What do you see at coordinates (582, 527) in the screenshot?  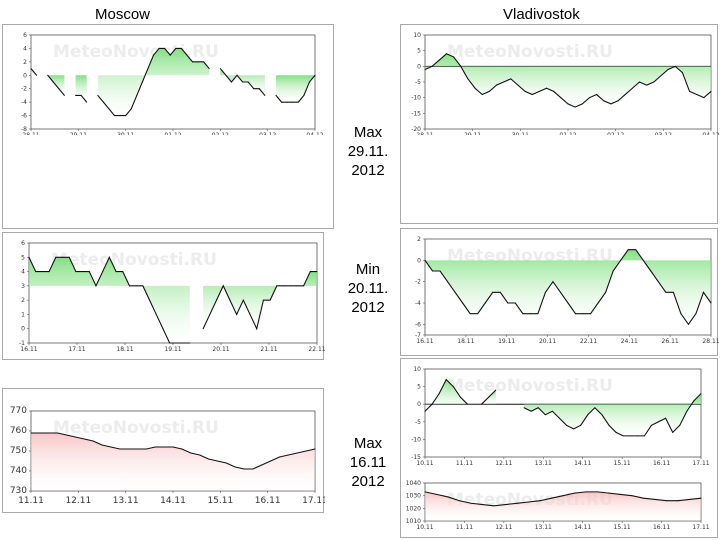 I see `x-tick-label: 14.11` at bounding box center [582, 527].